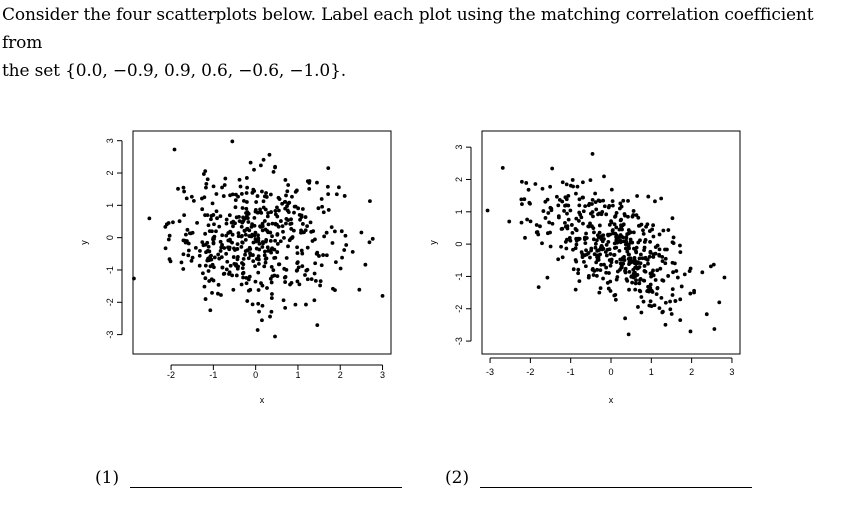  What do you see at coordinates (107, 478) in the screenshot?
I see `answer-label-1: (1)` at bounding box center [107, 478].